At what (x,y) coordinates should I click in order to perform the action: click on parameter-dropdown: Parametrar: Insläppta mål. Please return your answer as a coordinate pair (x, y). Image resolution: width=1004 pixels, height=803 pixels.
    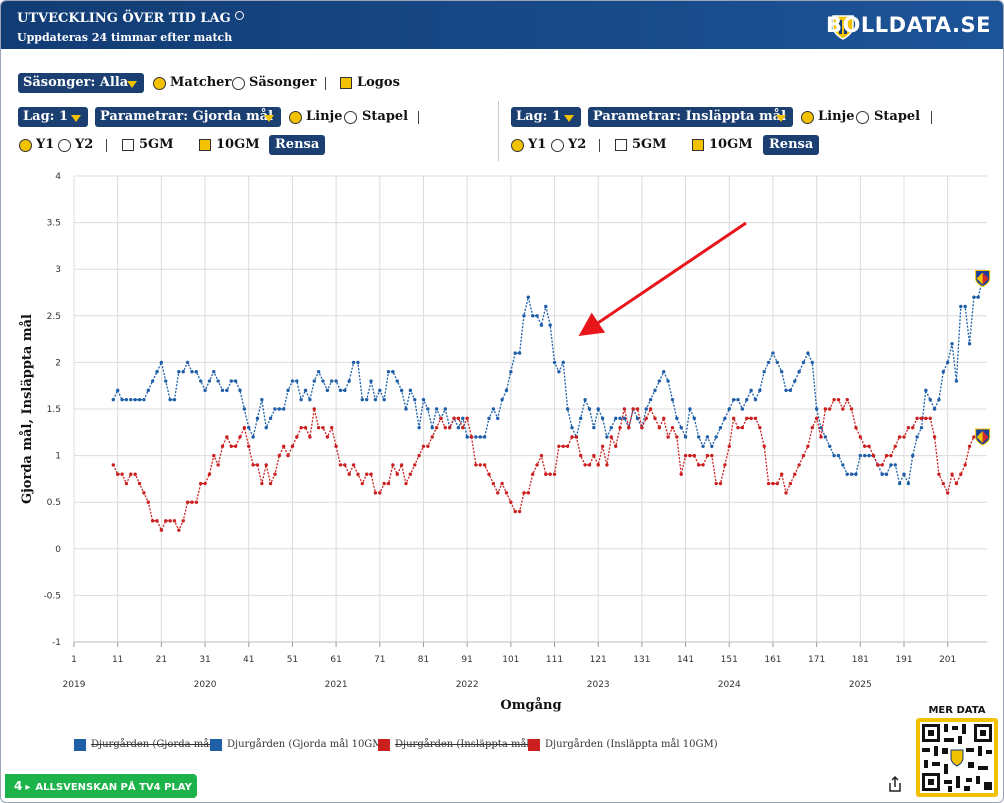
    Looking at the image, I should click on (690, 117).